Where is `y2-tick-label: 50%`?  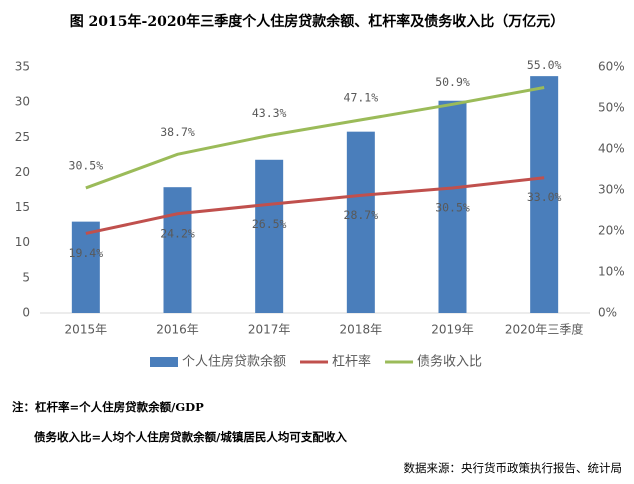 y2-tick-label: 50% is located at coordinates (611, 108).